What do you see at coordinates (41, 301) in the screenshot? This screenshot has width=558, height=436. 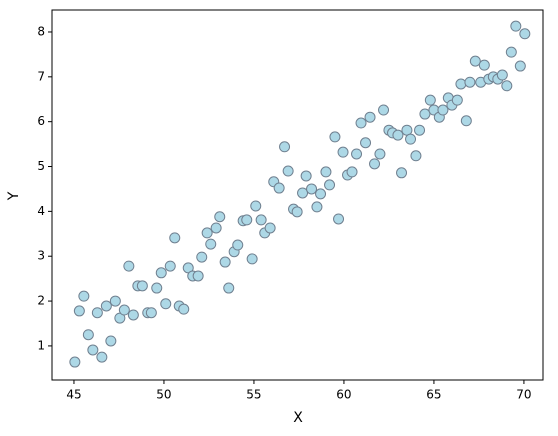 I see `y-tick-label: 2` at bounding box center [41, 301].